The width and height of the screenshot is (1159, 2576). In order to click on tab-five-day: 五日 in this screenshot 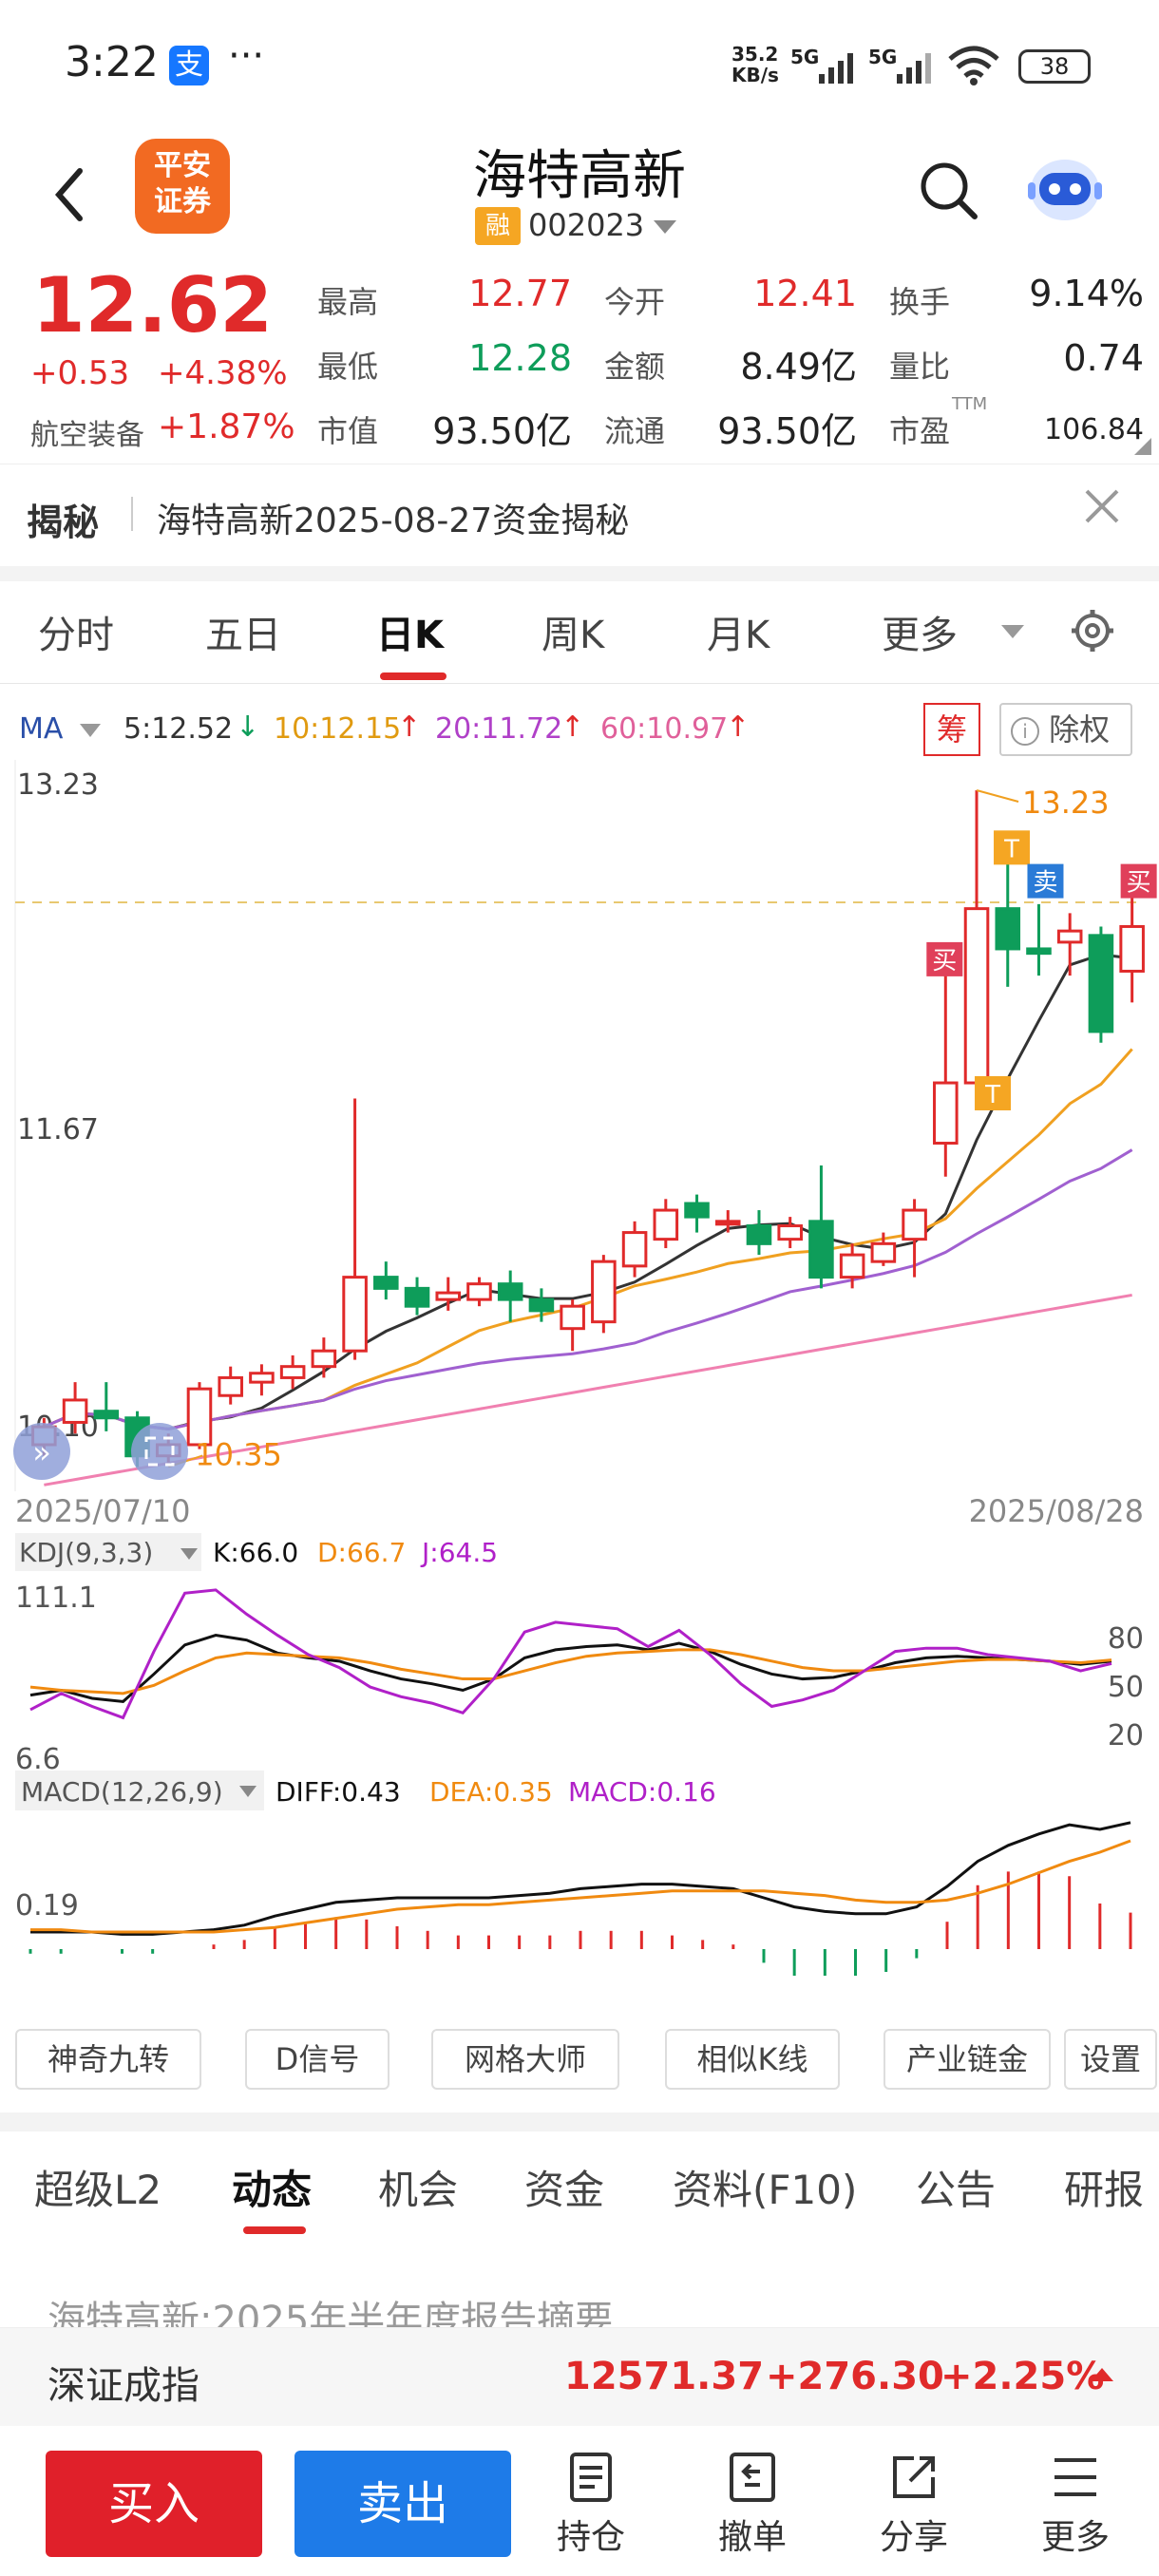, I will do `click(243, 635)`.